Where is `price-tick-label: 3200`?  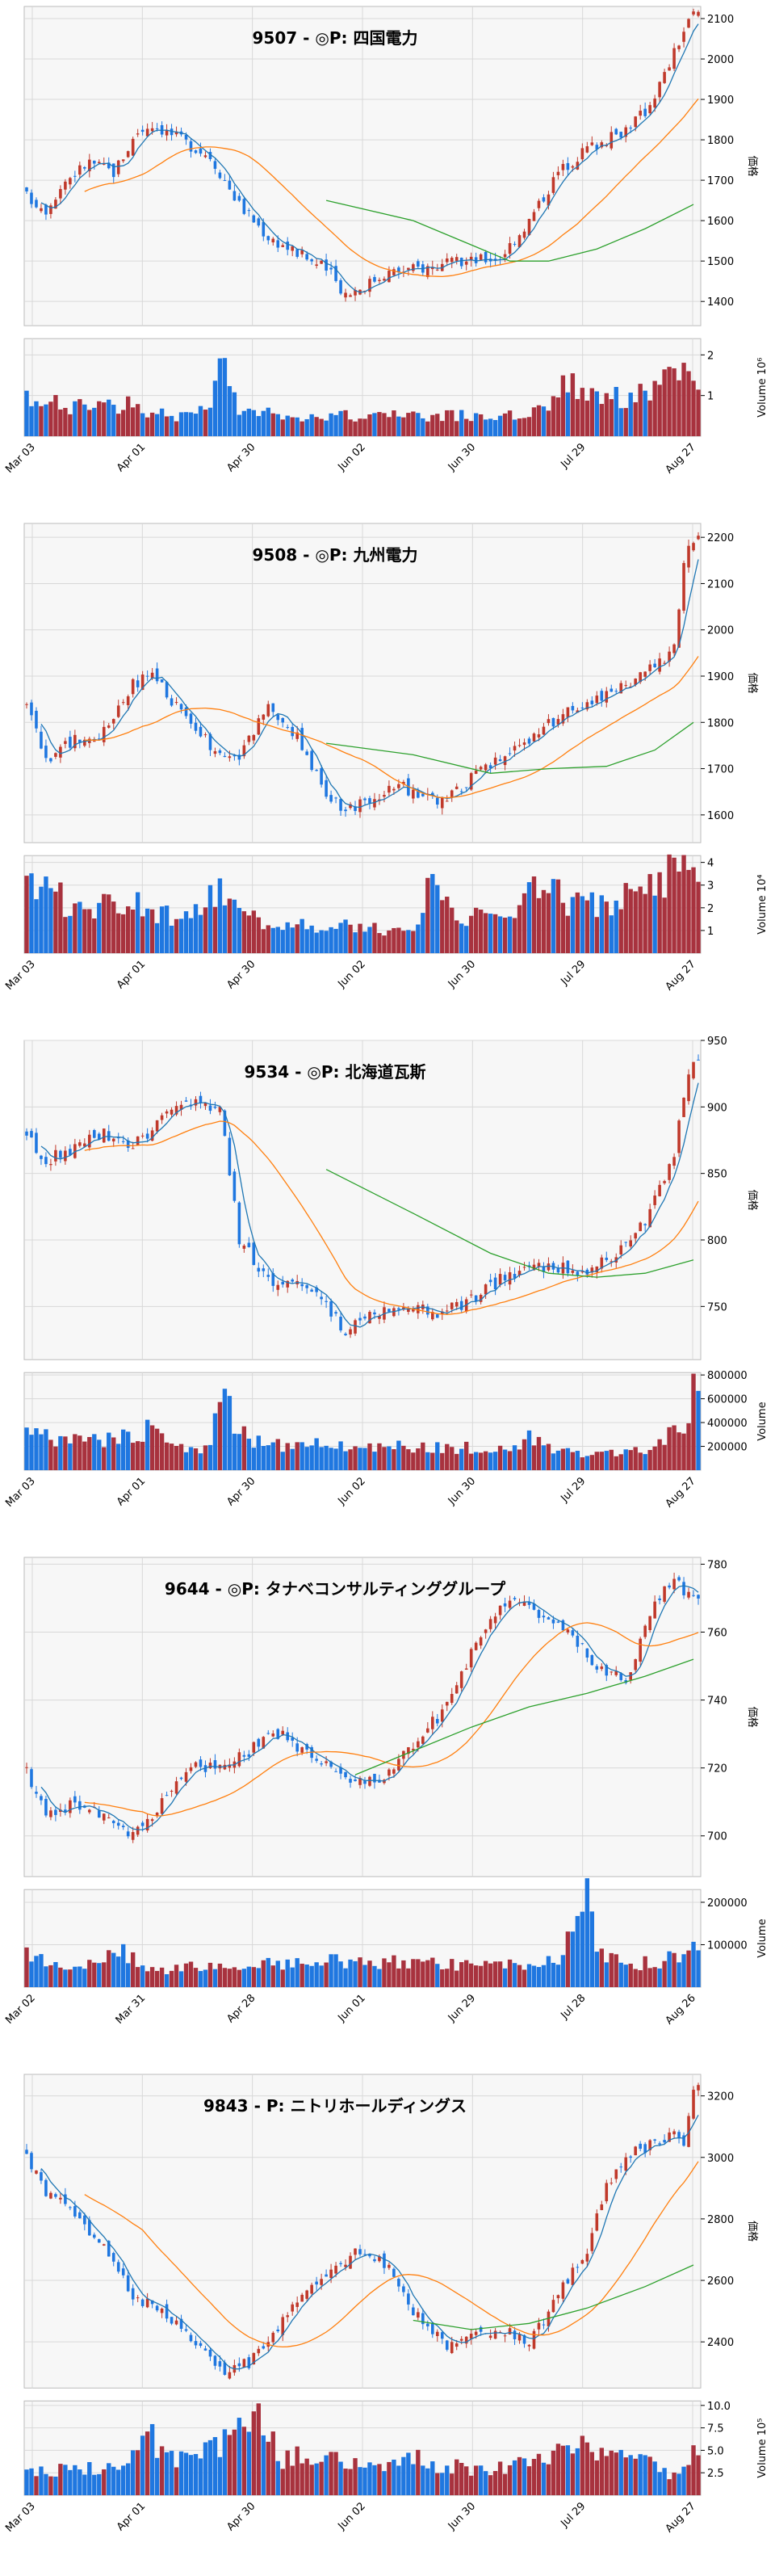 price-tick-label: 3200 is located at coordinates (720, 2097).